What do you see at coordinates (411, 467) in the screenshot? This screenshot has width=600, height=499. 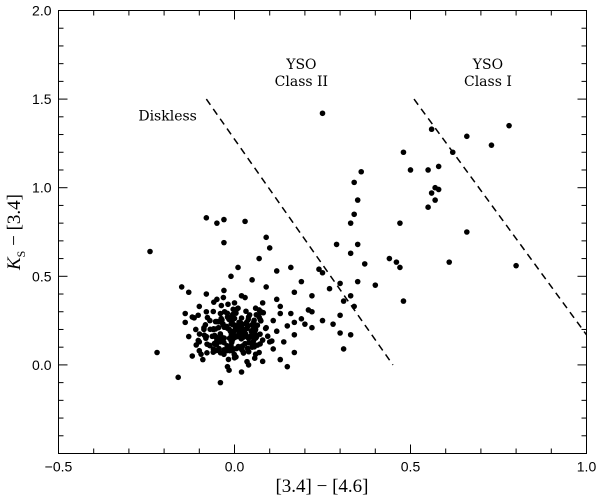 I see `x-tick-label: 0.5` at bounding box center [411, 467].